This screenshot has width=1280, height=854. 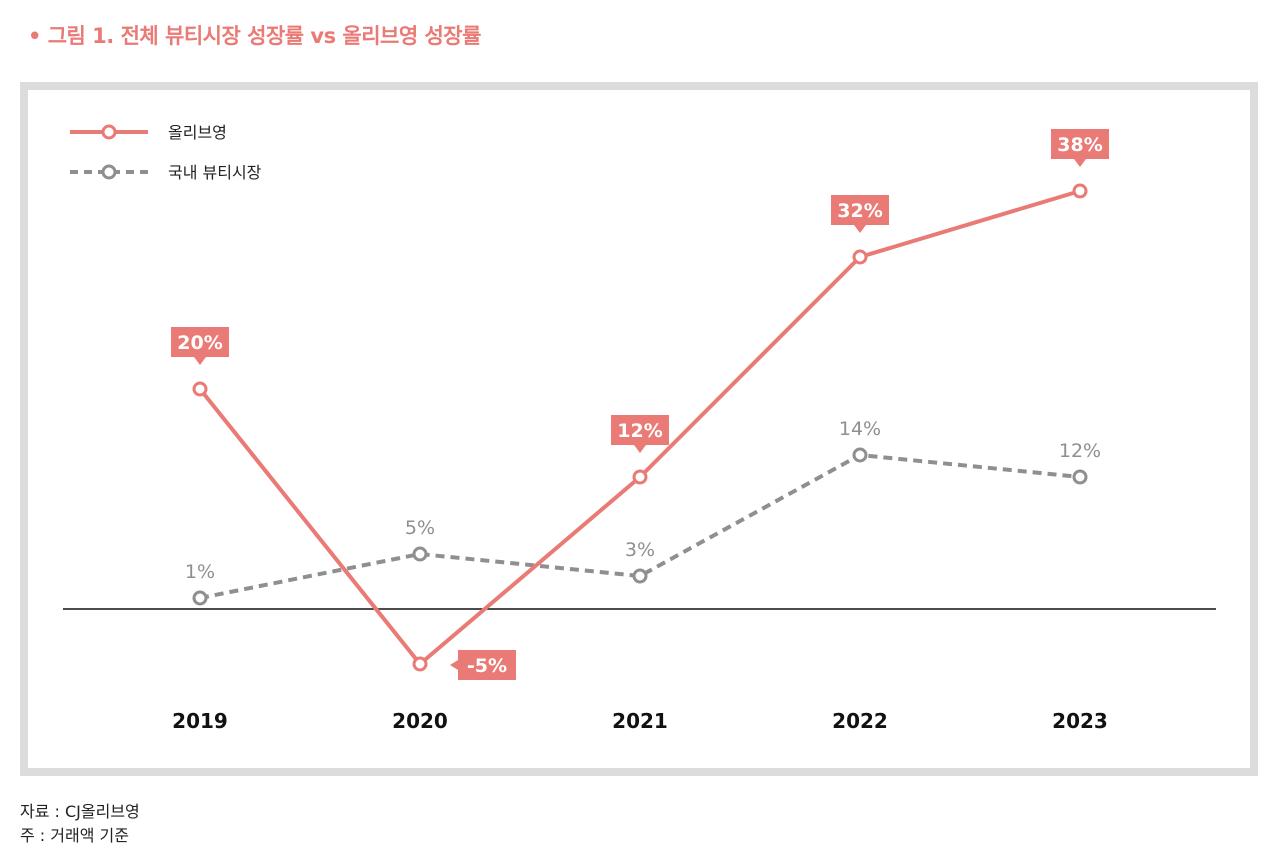 What do you see at coordinates (640, 526) in the screenshot?
I see `market-line` at bounding box center [640, 526].